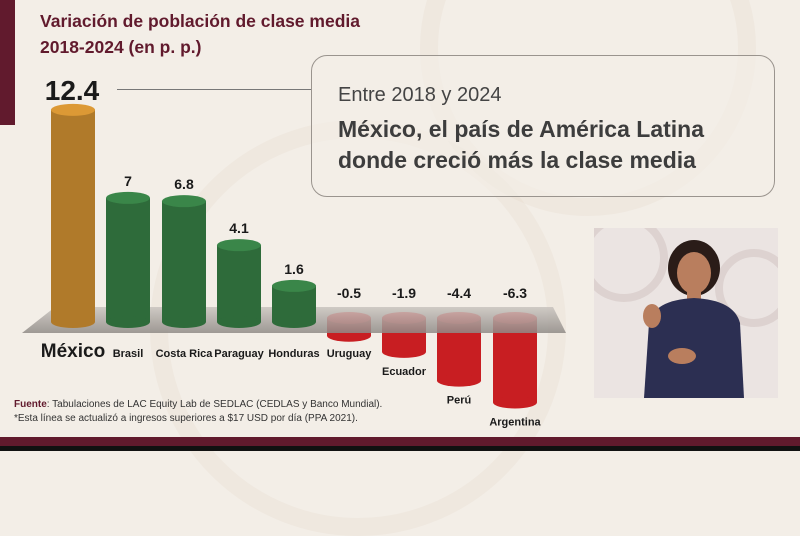 The image size is (800, 536). What do you see at coordinates (404, 293) in the screenshot?
I see `value-label: -1.9` at bounding box center [404, 293].